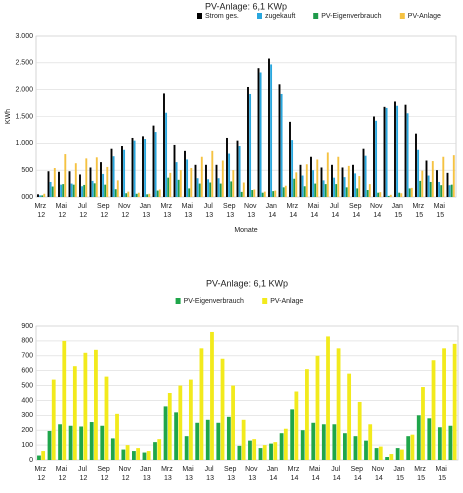 The height and width of the screenshot is (493, 463). I want to click on y-tick-label: 100, so click(27, 445).